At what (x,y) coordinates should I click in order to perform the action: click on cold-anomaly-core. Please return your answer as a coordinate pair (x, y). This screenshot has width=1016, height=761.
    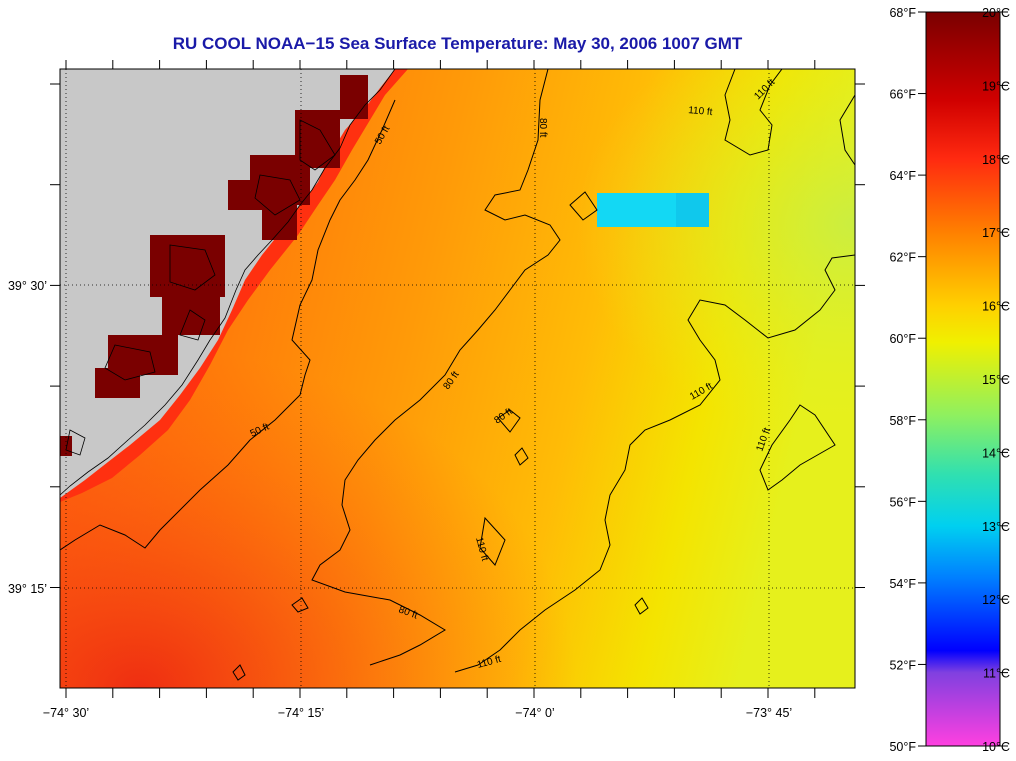
    Looking at the image, I should click on (692, 210).